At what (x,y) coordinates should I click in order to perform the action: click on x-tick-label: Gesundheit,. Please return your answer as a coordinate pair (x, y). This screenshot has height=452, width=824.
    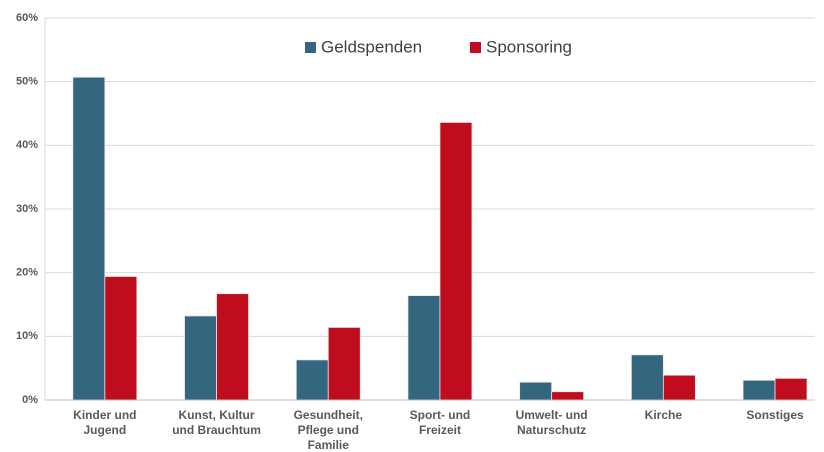
    Looking at the image, I should click on (328, 415).